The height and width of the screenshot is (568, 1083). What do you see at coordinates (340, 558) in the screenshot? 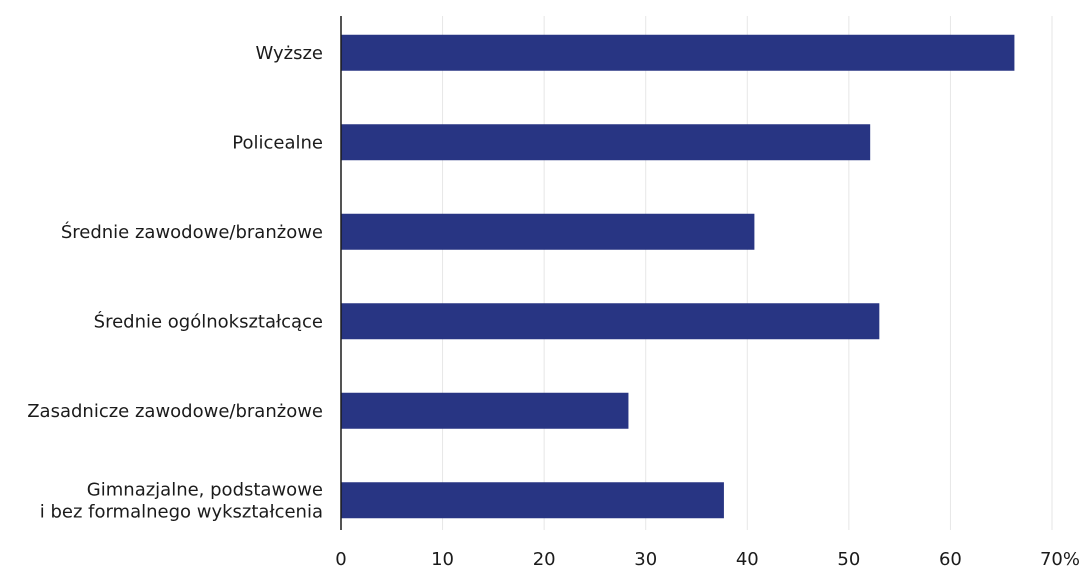
I see `x-tick-label-0: 0` at bounding box center [340, 558].